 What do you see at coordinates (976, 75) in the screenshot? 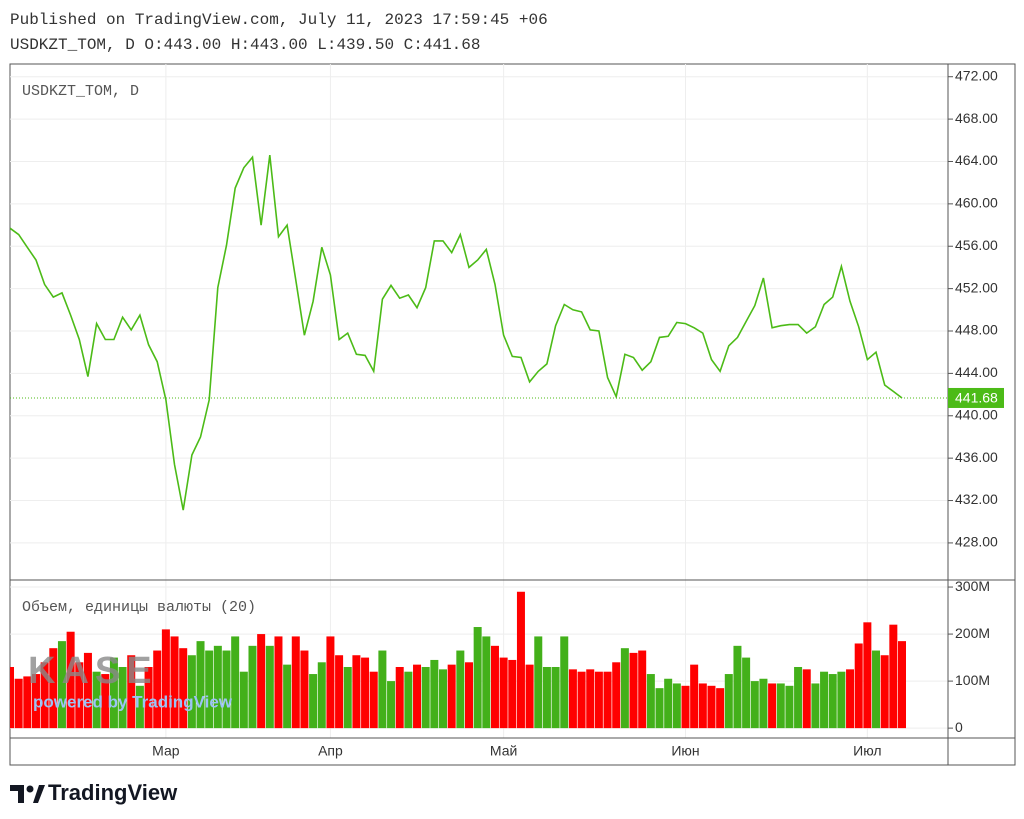
I see `y-tick-label: 472.00` at bounding box center [976, 75].